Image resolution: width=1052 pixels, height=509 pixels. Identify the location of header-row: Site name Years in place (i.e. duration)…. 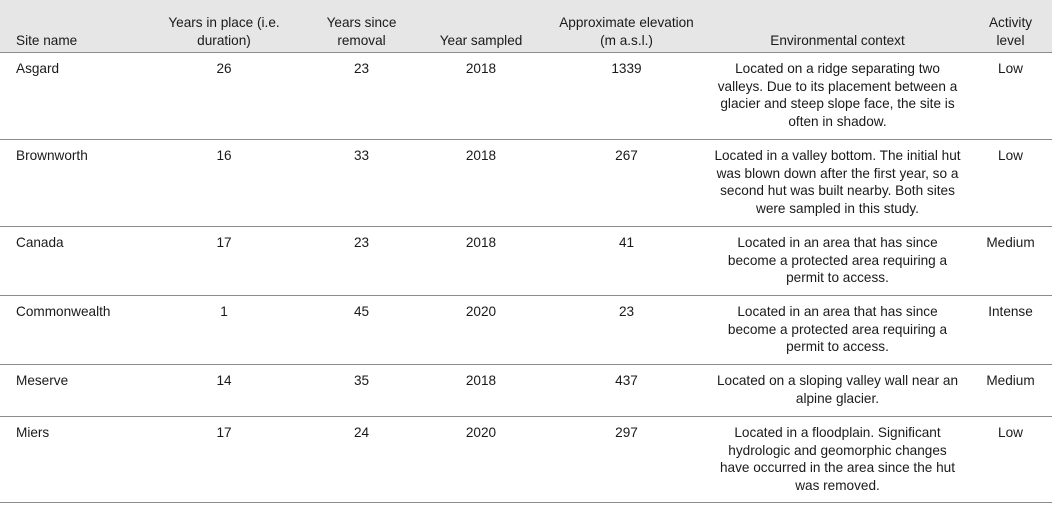
(526, 26).